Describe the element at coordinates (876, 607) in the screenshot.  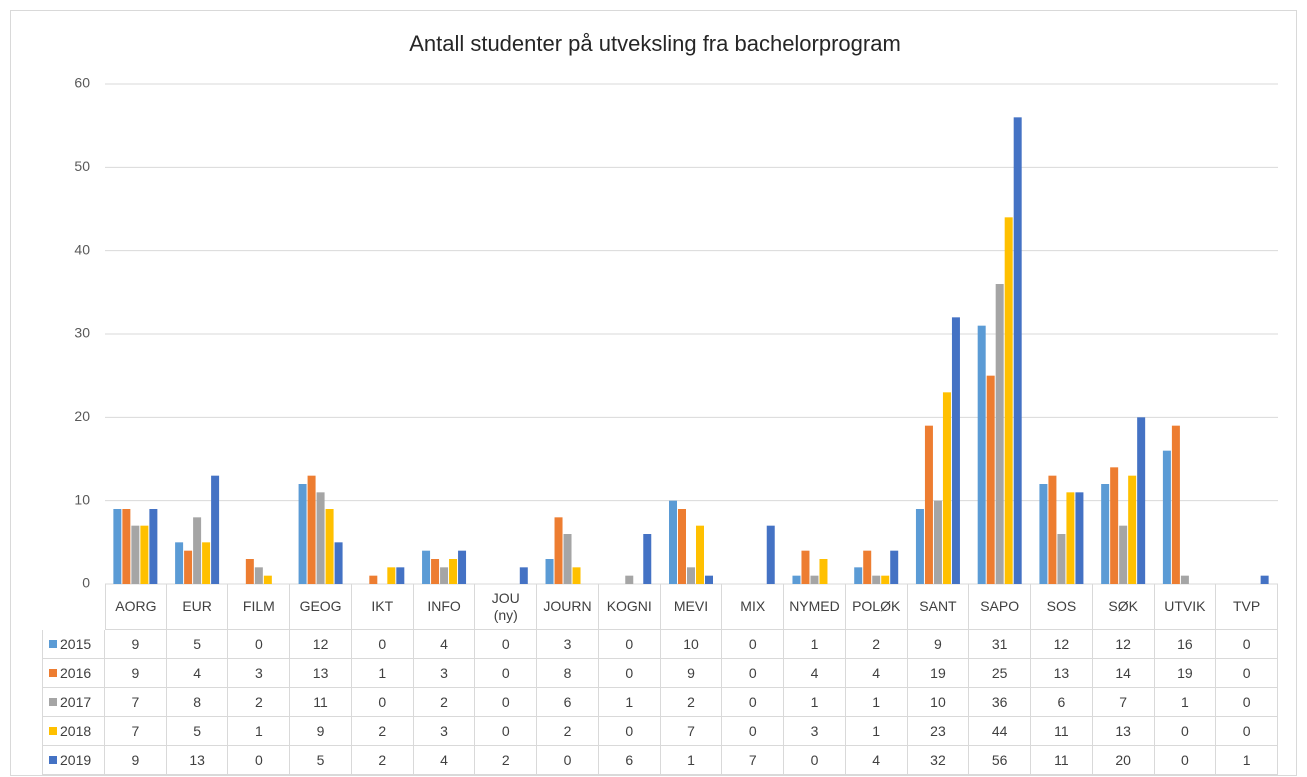
I see `table-header: POLØK` at that location.